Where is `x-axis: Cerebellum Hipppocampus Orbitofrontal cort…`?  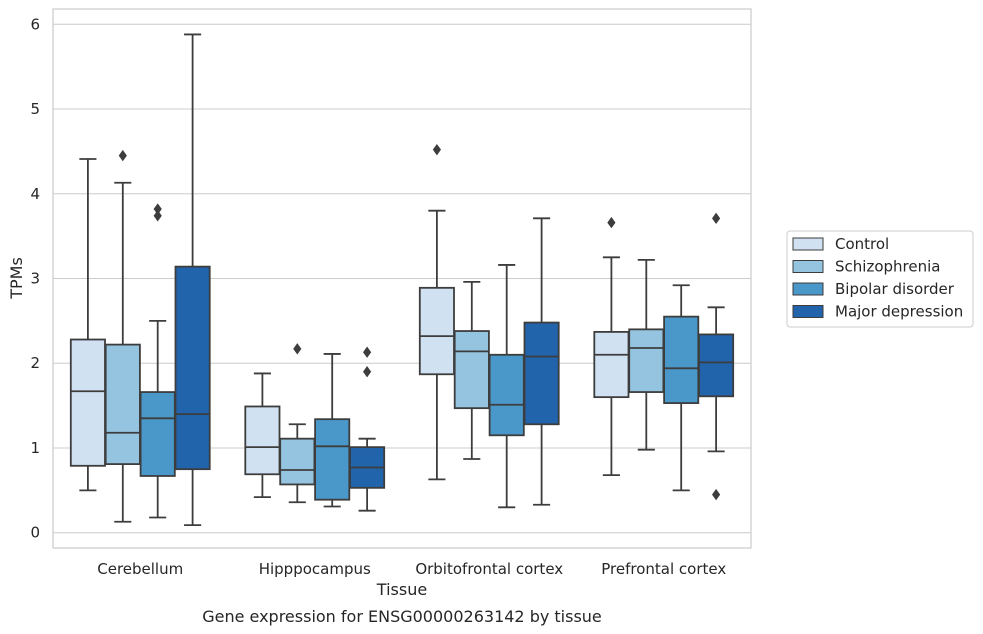
x-axis: Cerebellum Hipppocampus Orbitofrontal cort… is located at coordinates (411, 569).